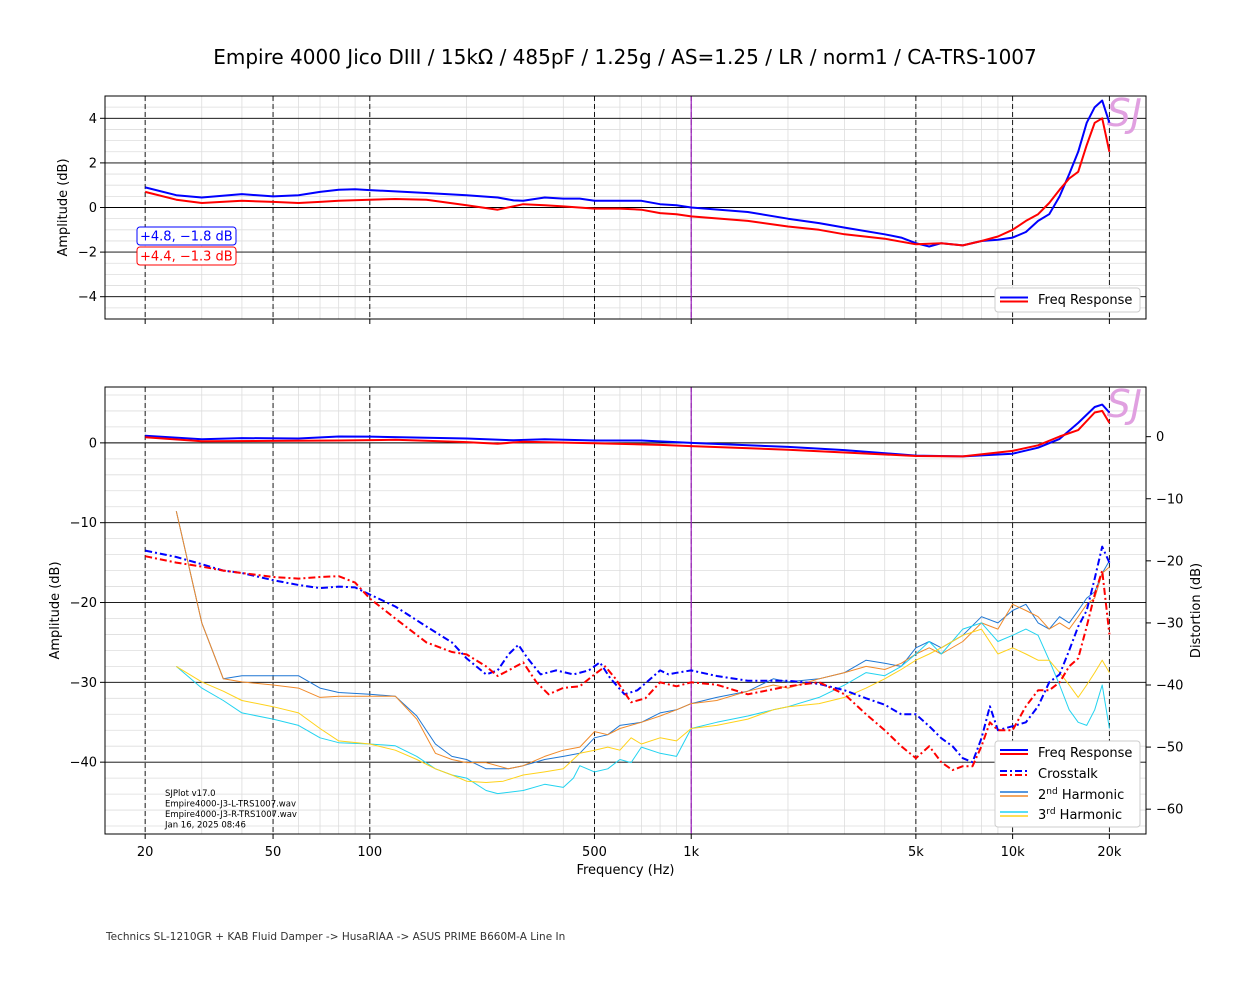 This screenshot has width=1251, height=990. I want to click on info-line: Empire4000-J3-L-TRS1007.wav, so click(230, 805).